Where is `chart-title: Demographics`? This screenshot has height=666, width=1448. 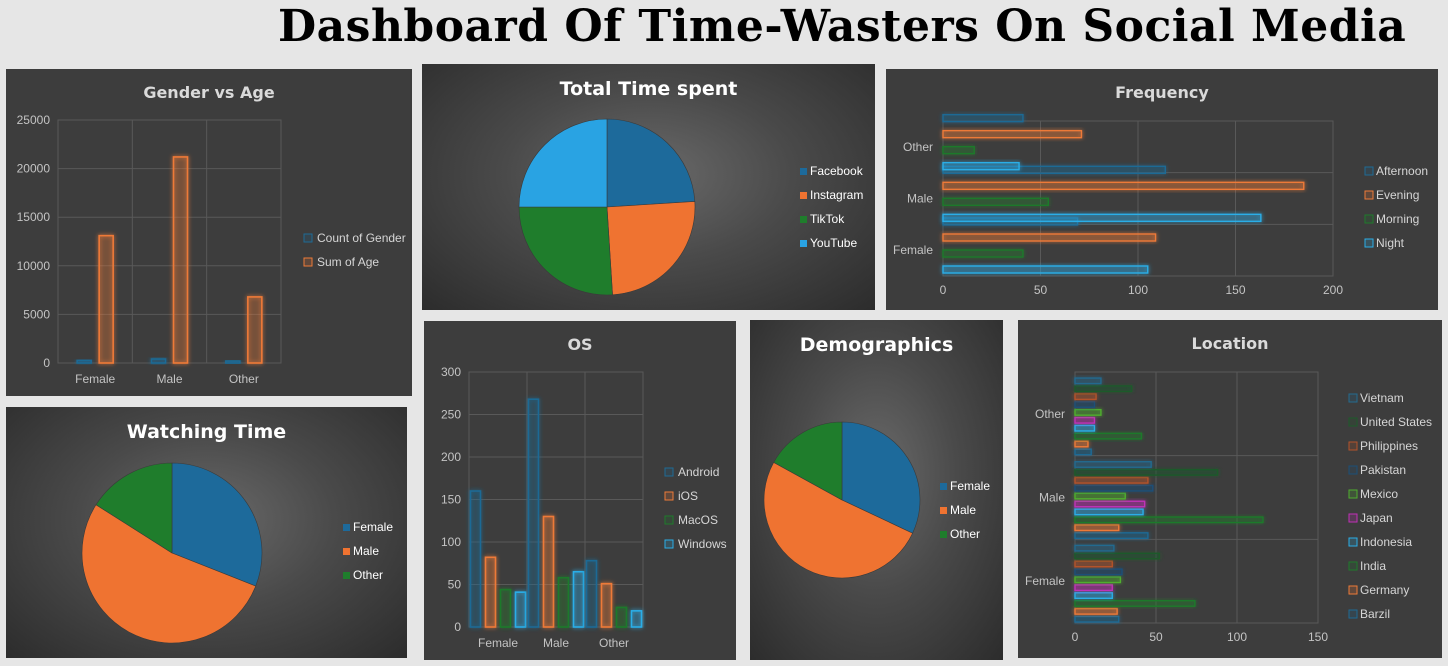 chart-title: Demographics is located at coordinates (876, 345).